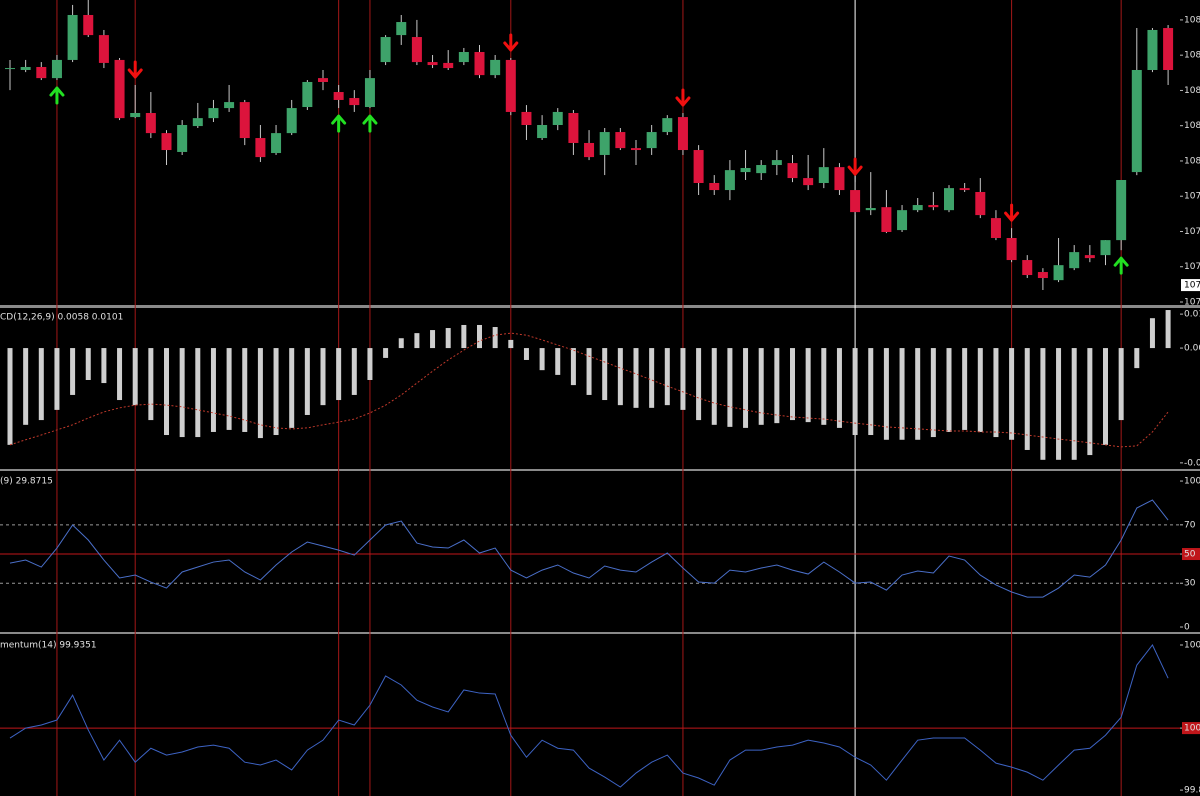 This screenshot has height=796, width=1200. What do you see at coordinates (1192, 303) in the screenshot?
I see `y-tick-label: 107` at bounding box center [1192, 303].